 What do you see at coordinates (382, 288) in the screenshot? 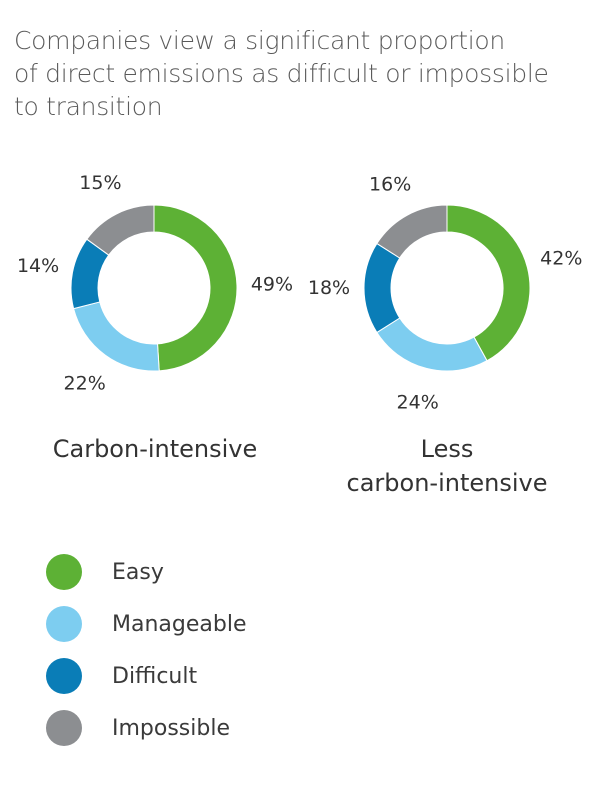
I see `slice-less-carbon-intensive-difficult` at bounding box center [382, 288].